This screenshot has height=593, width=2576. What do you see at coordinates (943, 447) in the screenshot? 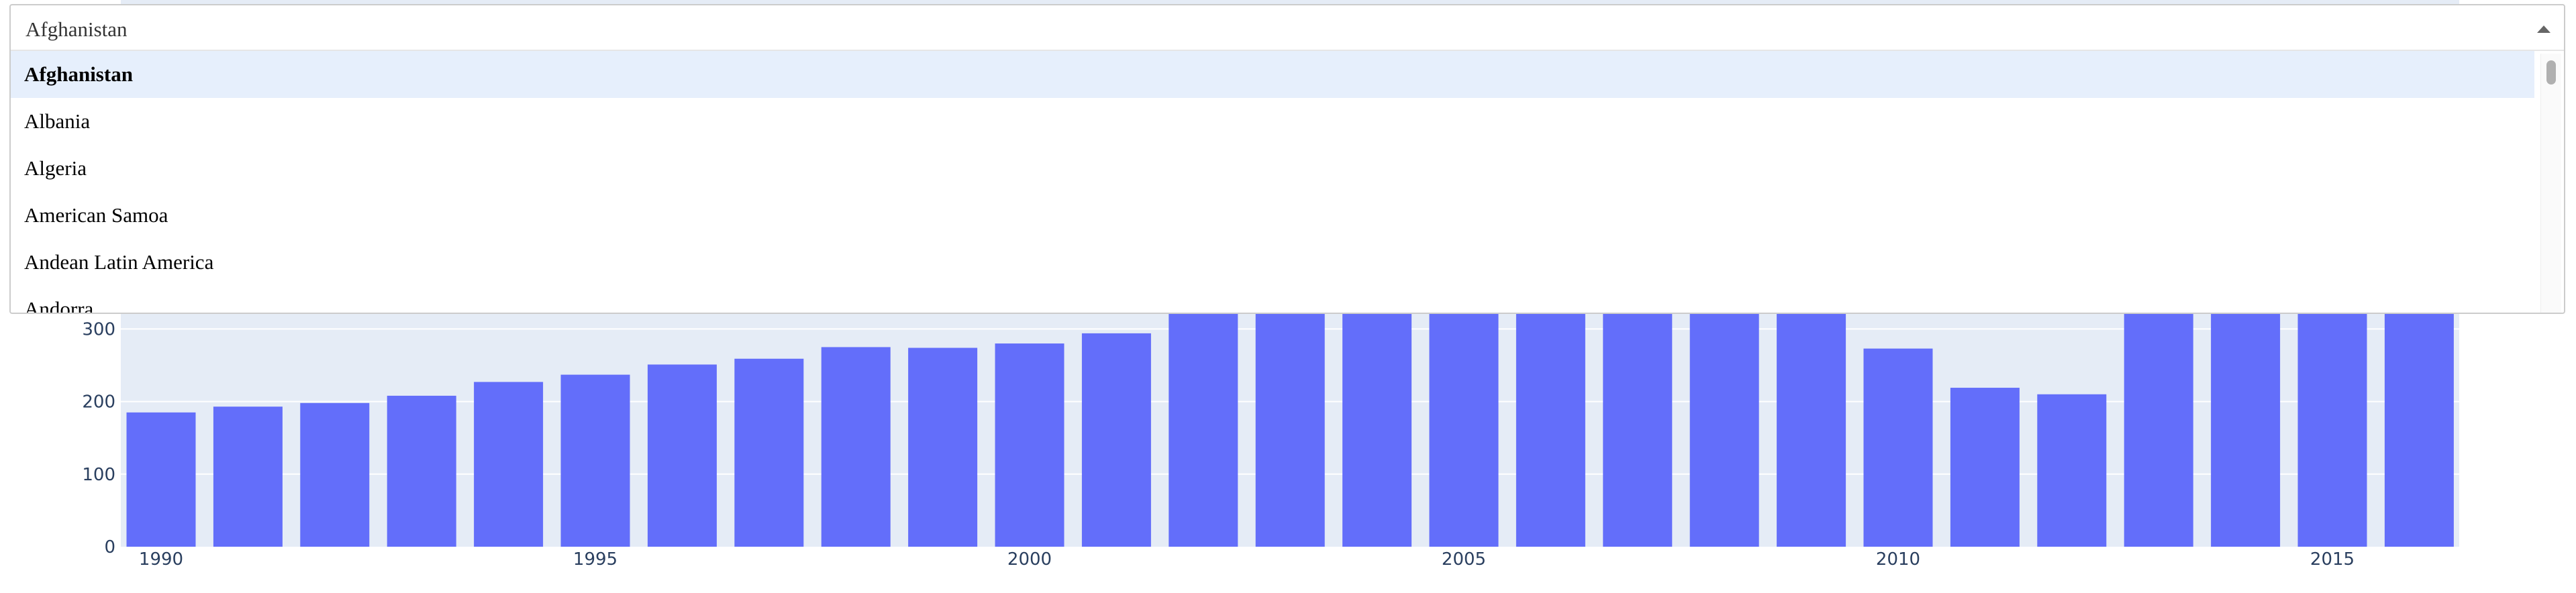
I see `bar-1999` at bounding box center [943, 447].